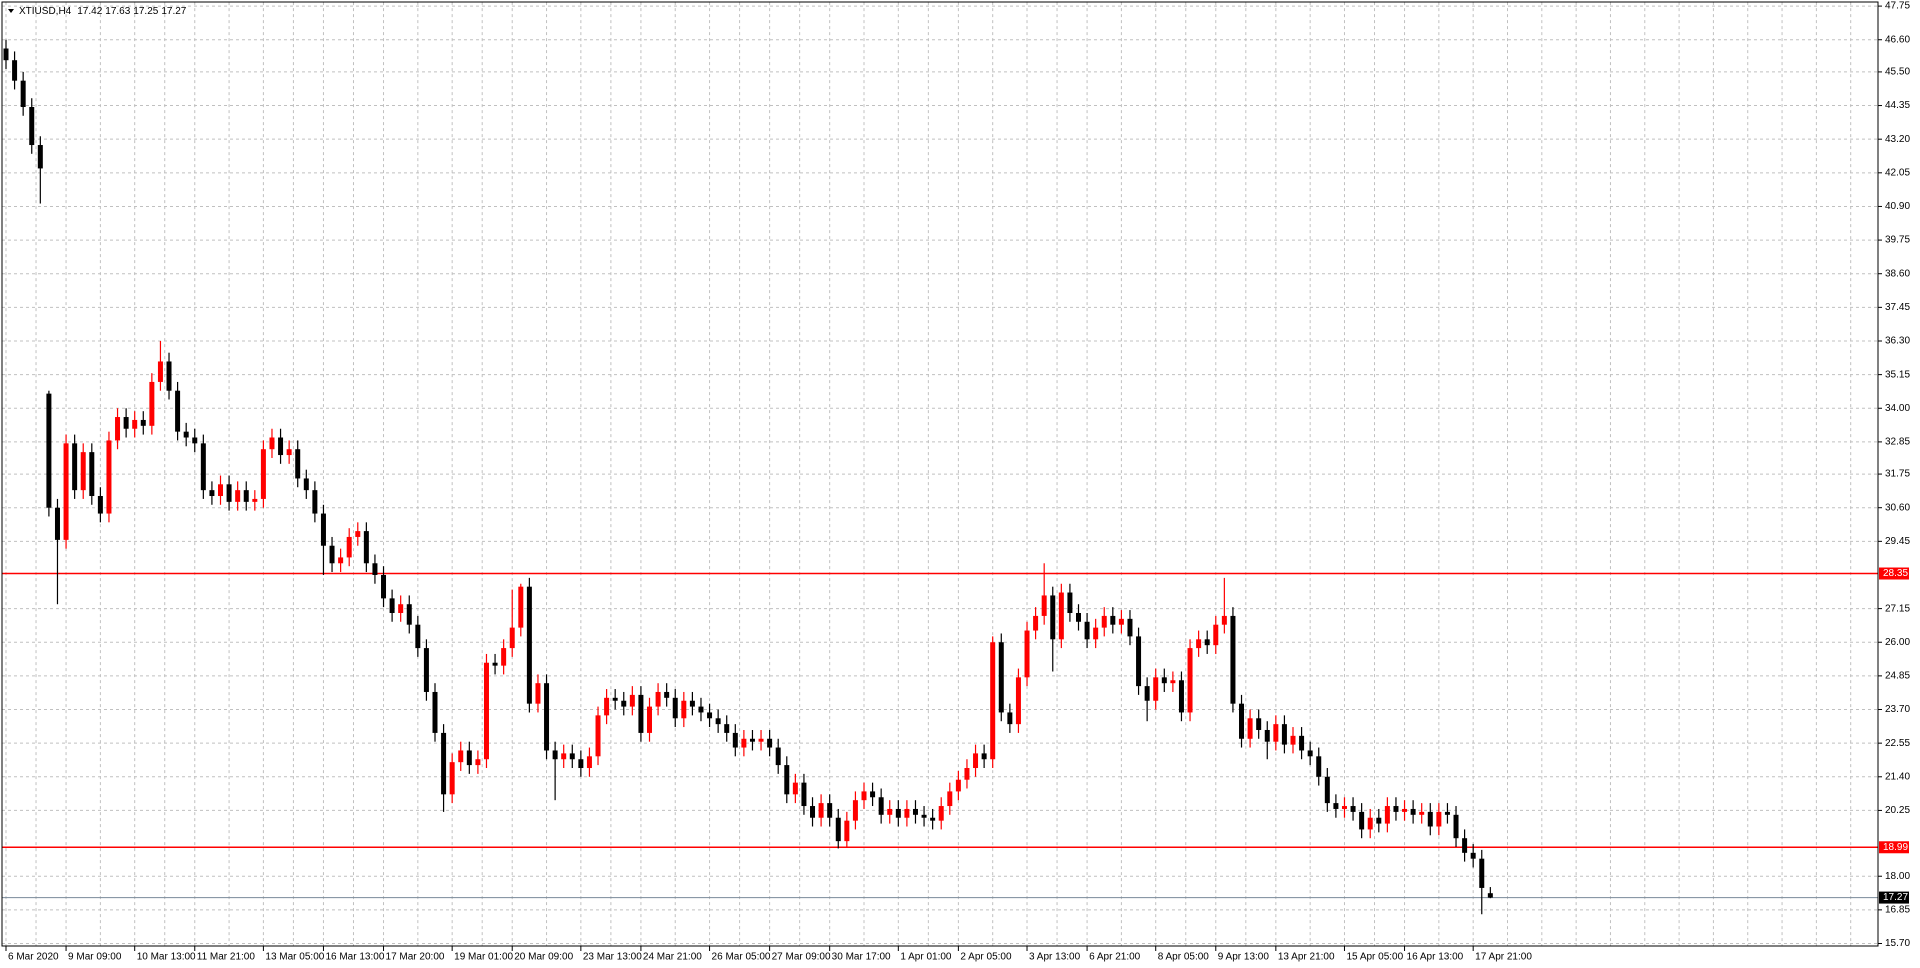  I want to click on x-tick-label: 13 Apr 21:00, so click(1306, 957).